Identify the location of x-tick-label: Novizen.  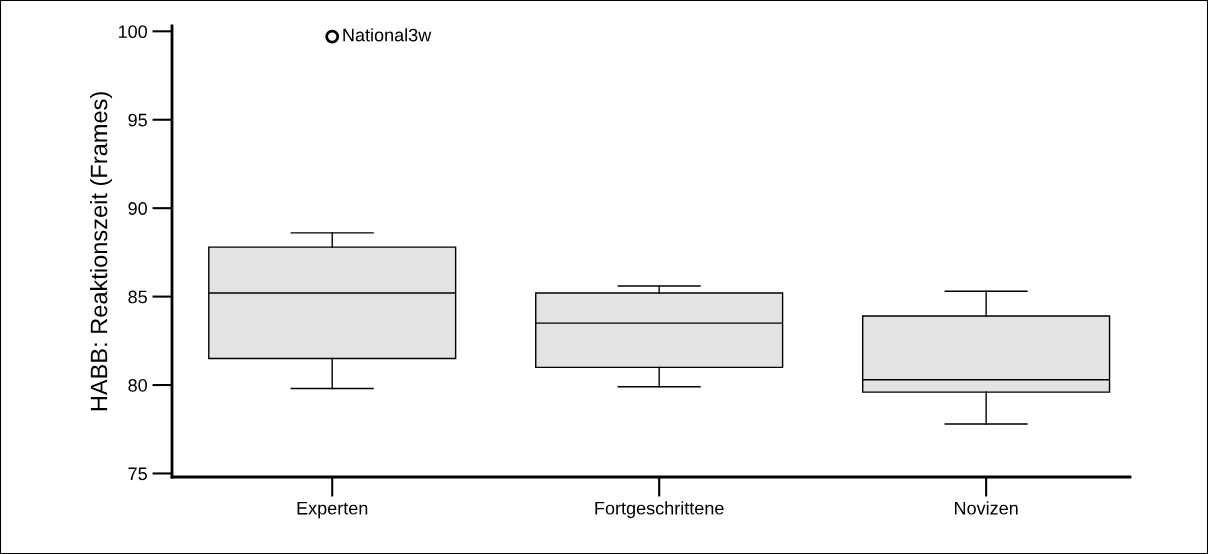
(986, 508).